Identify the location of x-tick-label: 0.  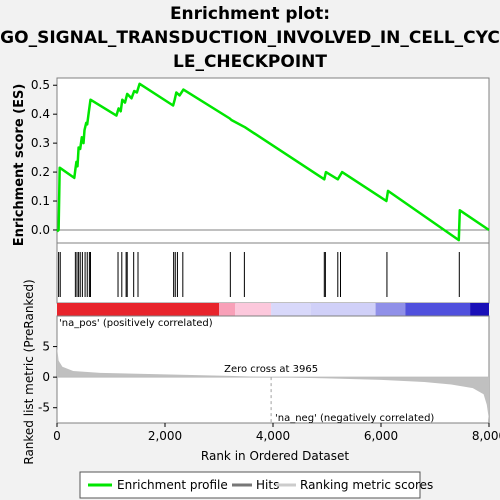
(57, 436).